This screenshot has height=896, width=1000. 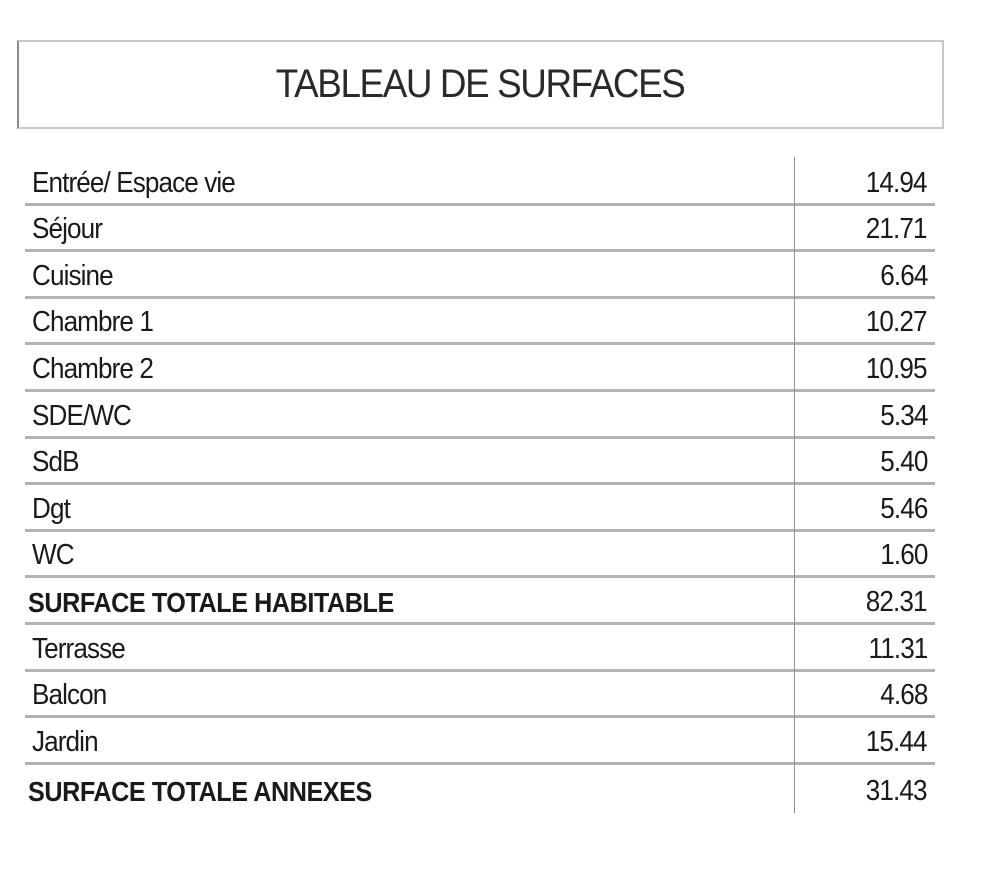 What do you see at coordinates (200, 792) in the screenshot?
I see `room-label: SURFACE TOTALE ANNEXES` at bounding box center [200, 792].